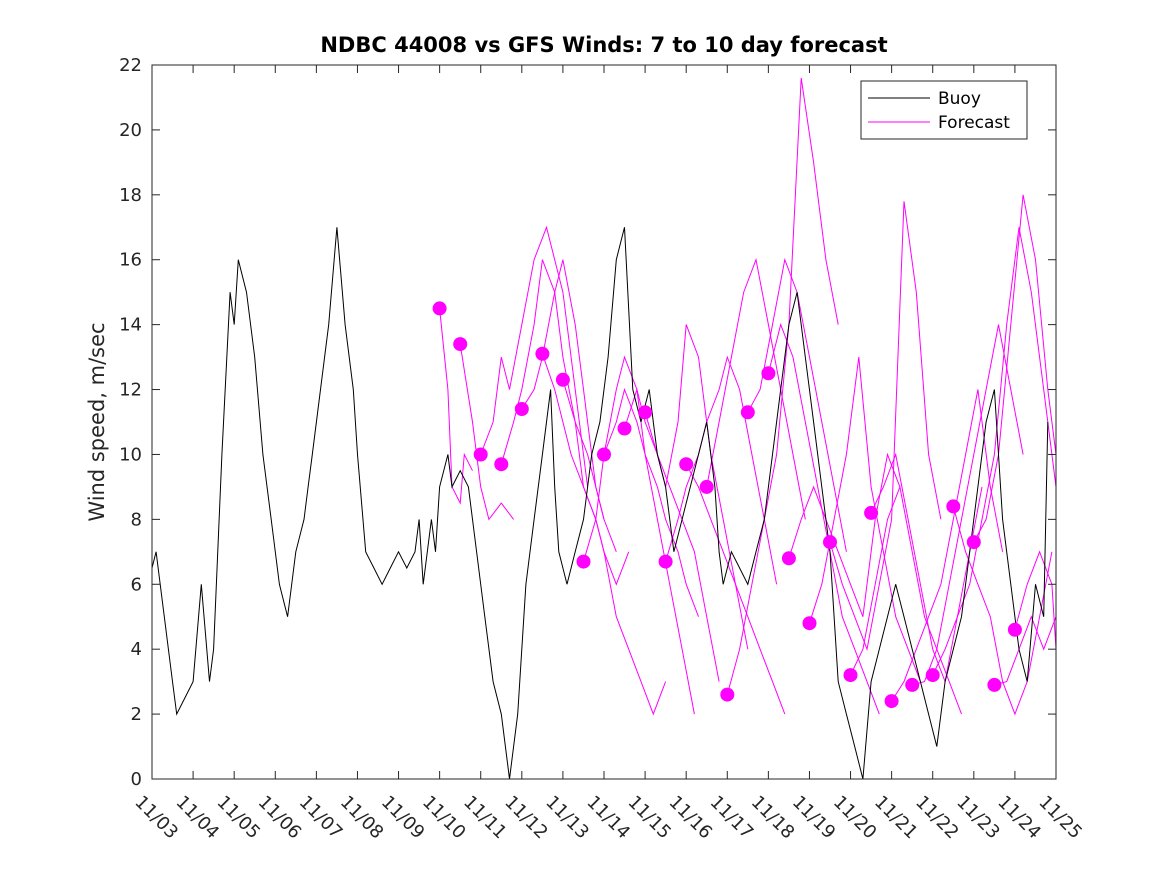 Image resolution: width=1167 pixels, height=875 pixels. Describe the element at coordinates (130, 260) in the screenshot. I see `y-tick-label-8: 16` at that location.